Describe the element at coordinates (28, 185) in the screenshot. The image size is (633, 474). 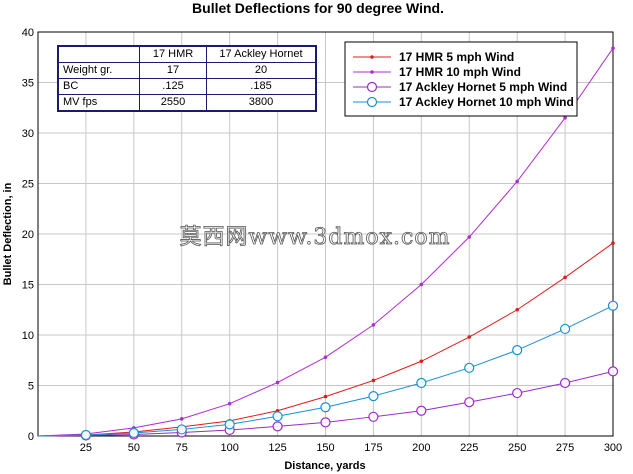
I see `y-tick-label: 25` at that location.